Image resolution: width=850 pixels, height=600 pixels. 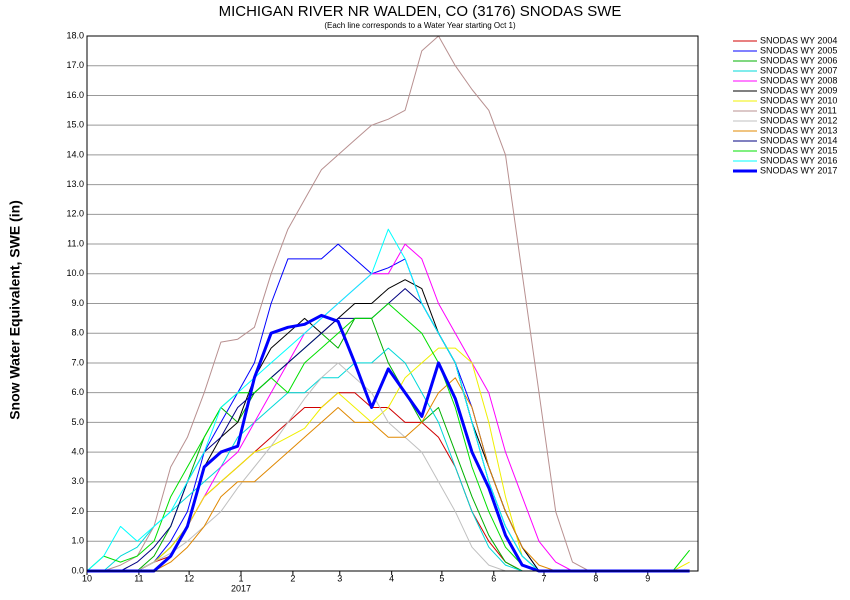 What do you see at coordinates (77, 362) in the screenshot?
I see `y-tick-label: 7.0` at bounding box center [77, 362].